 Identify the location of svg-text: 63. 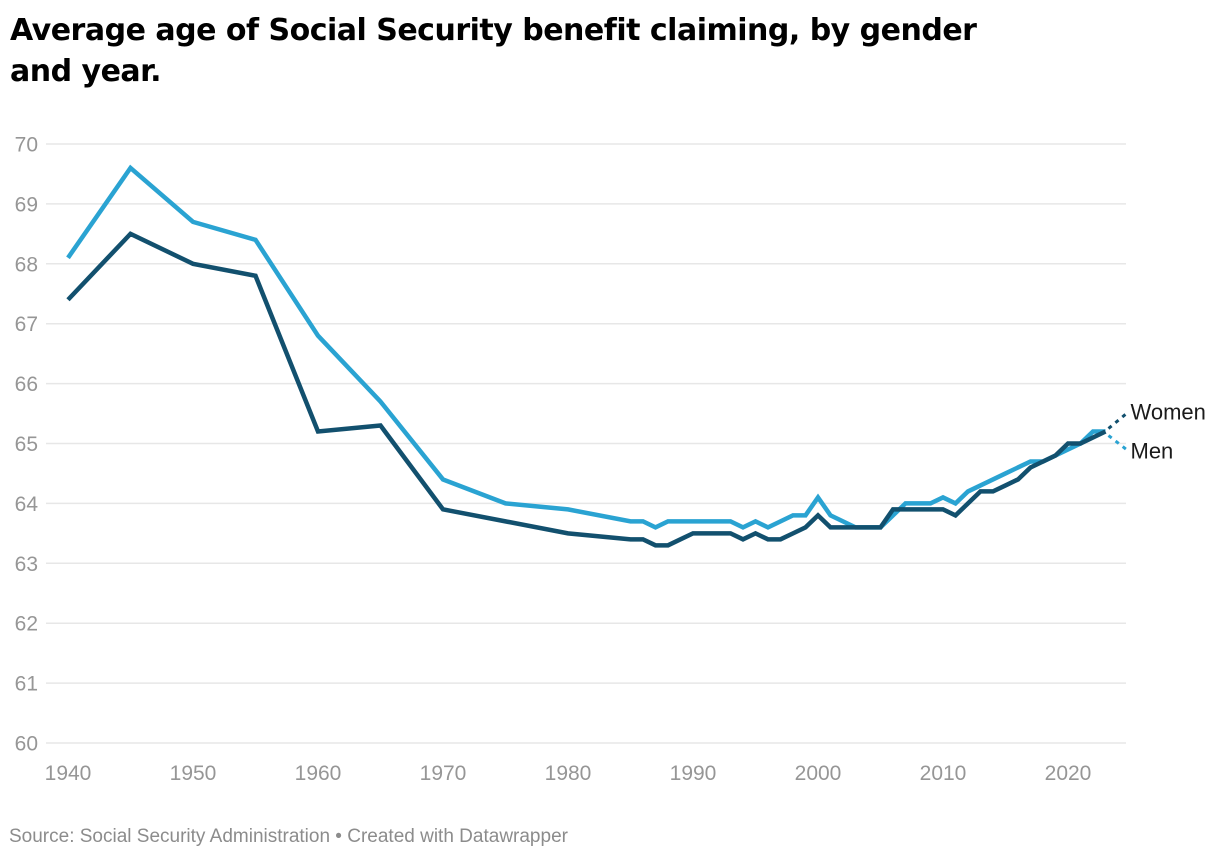
(26, 564).